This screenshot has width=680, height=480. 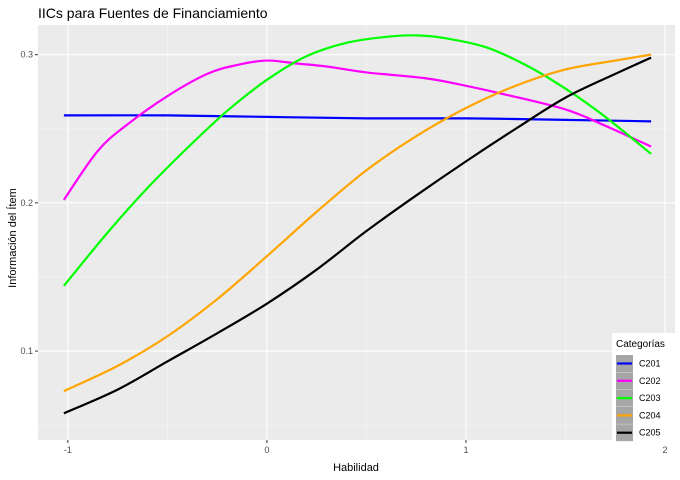 I want to click on x-axis: -1 0 1 2, so click(x=366, y=447).